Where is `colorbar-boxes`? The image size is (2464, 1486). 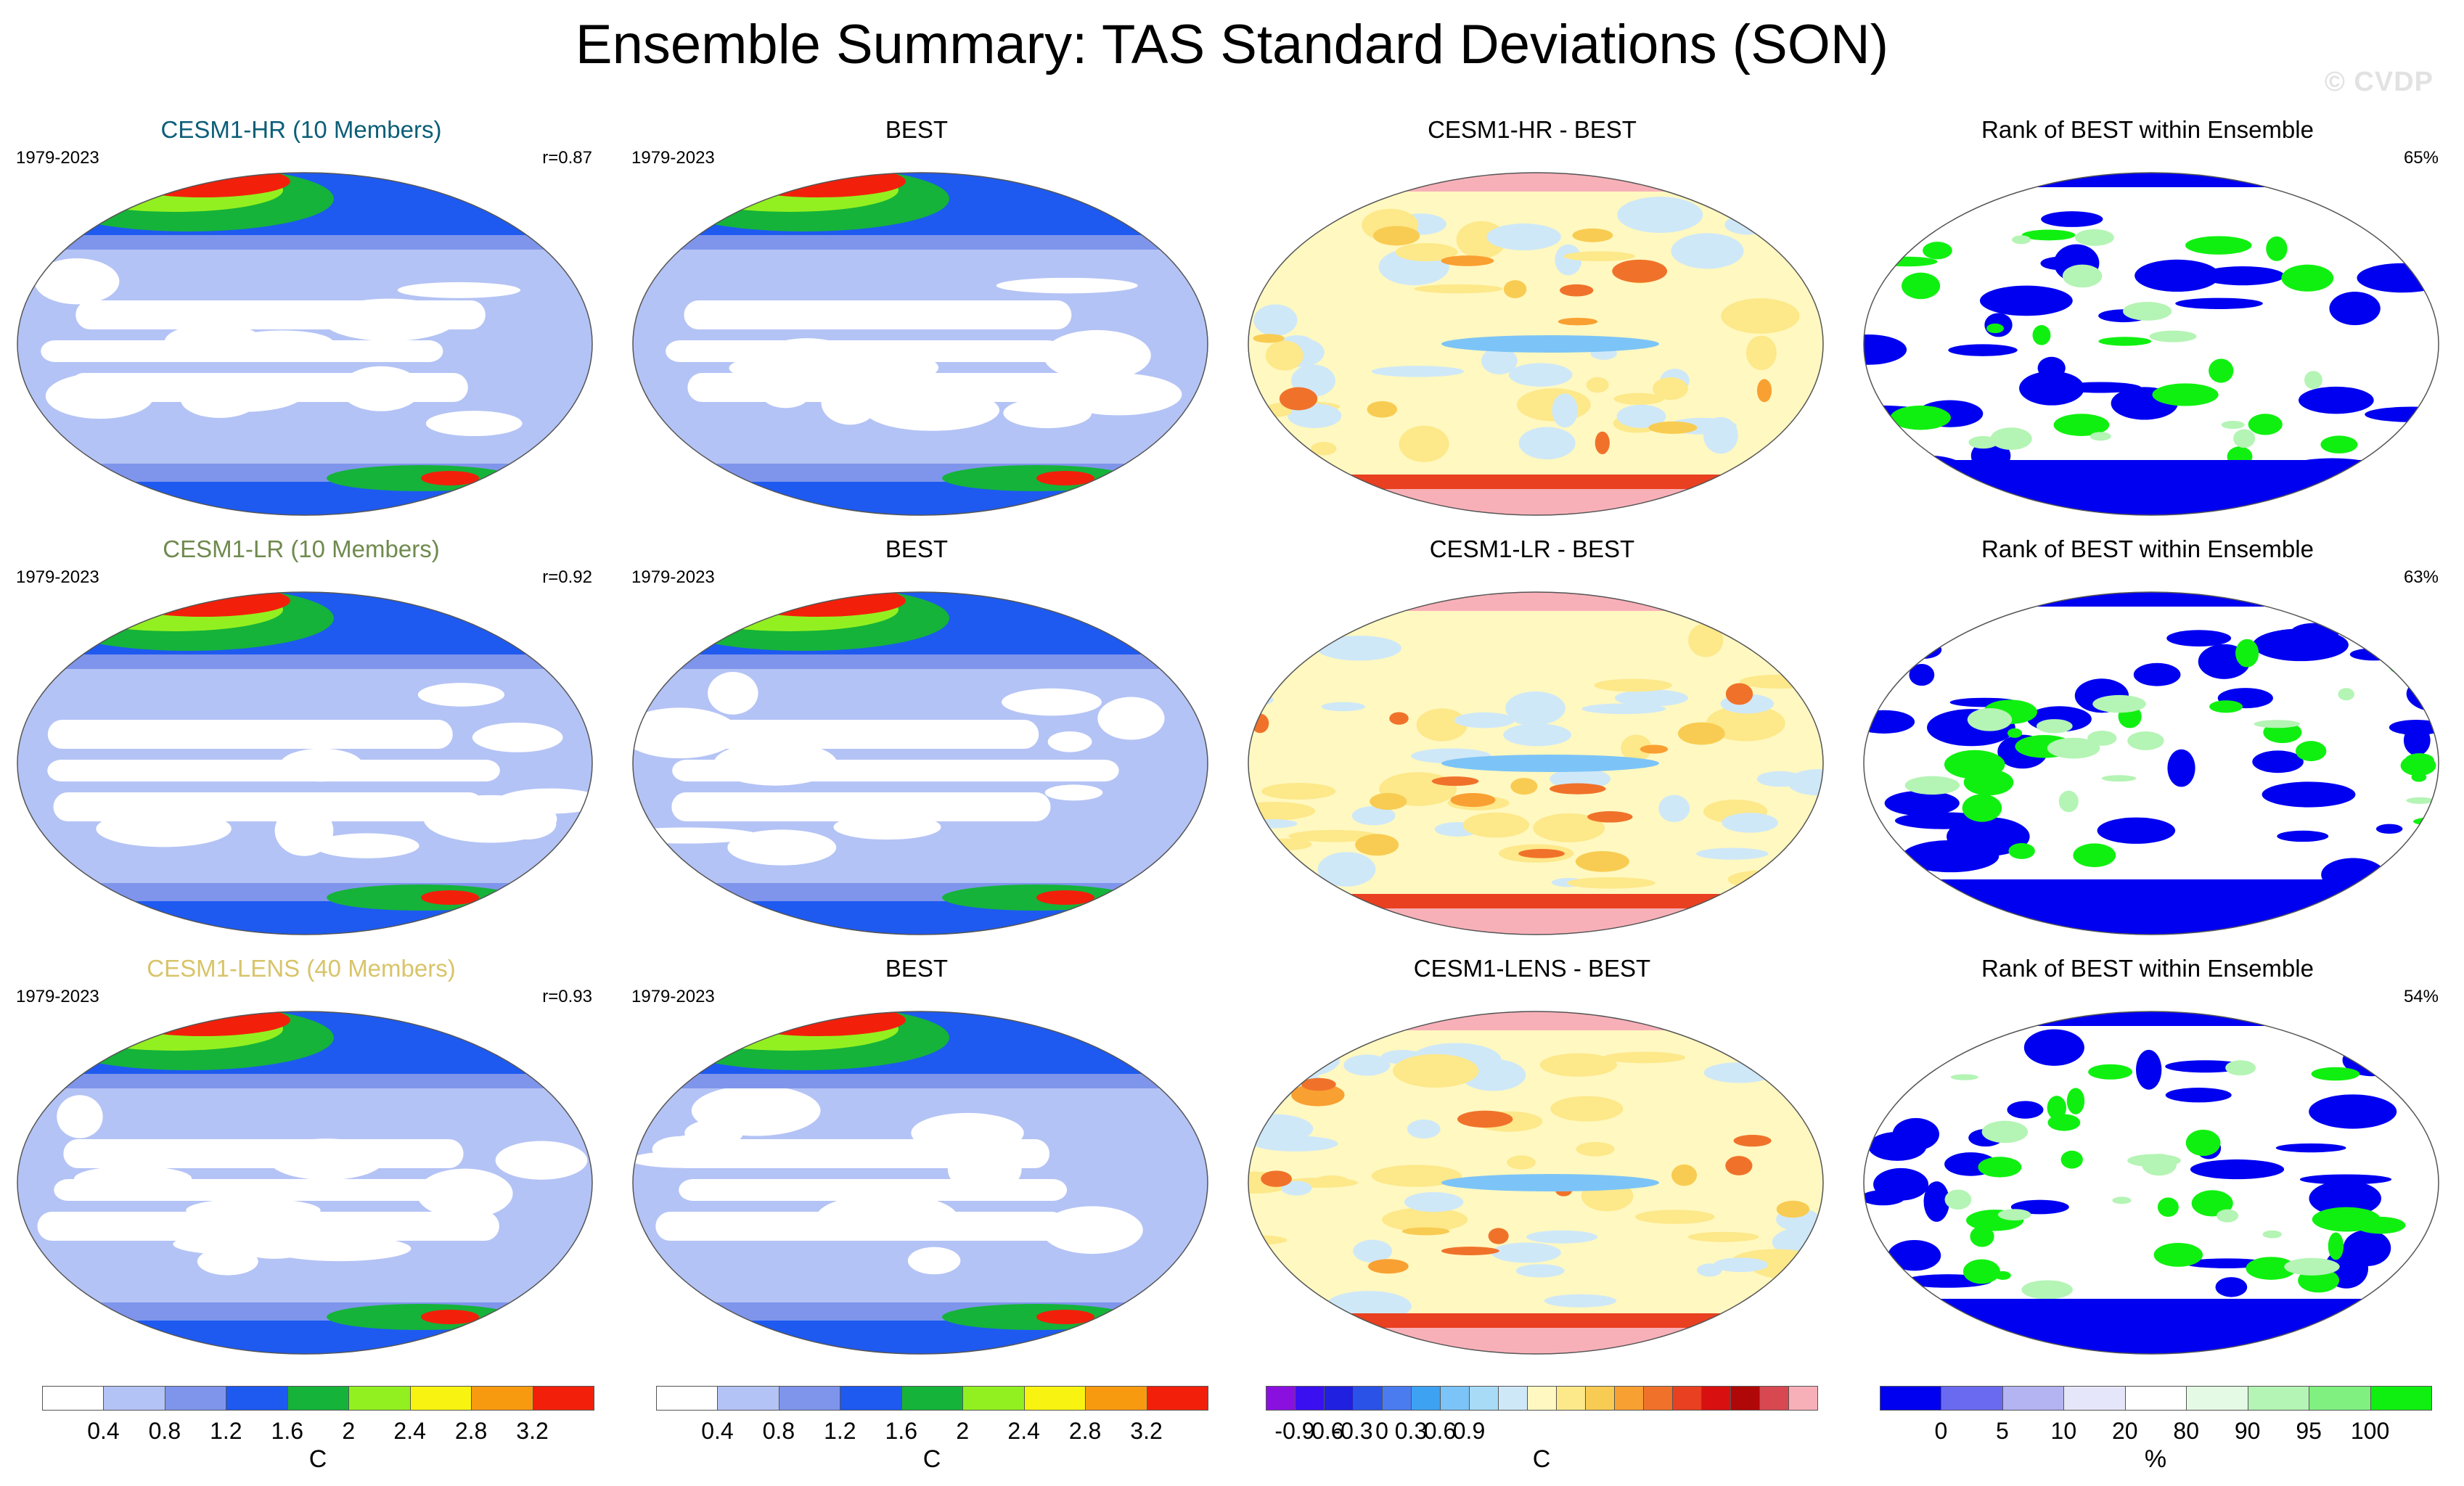 colorbar-boxes is located at coordinates (318, 1398).